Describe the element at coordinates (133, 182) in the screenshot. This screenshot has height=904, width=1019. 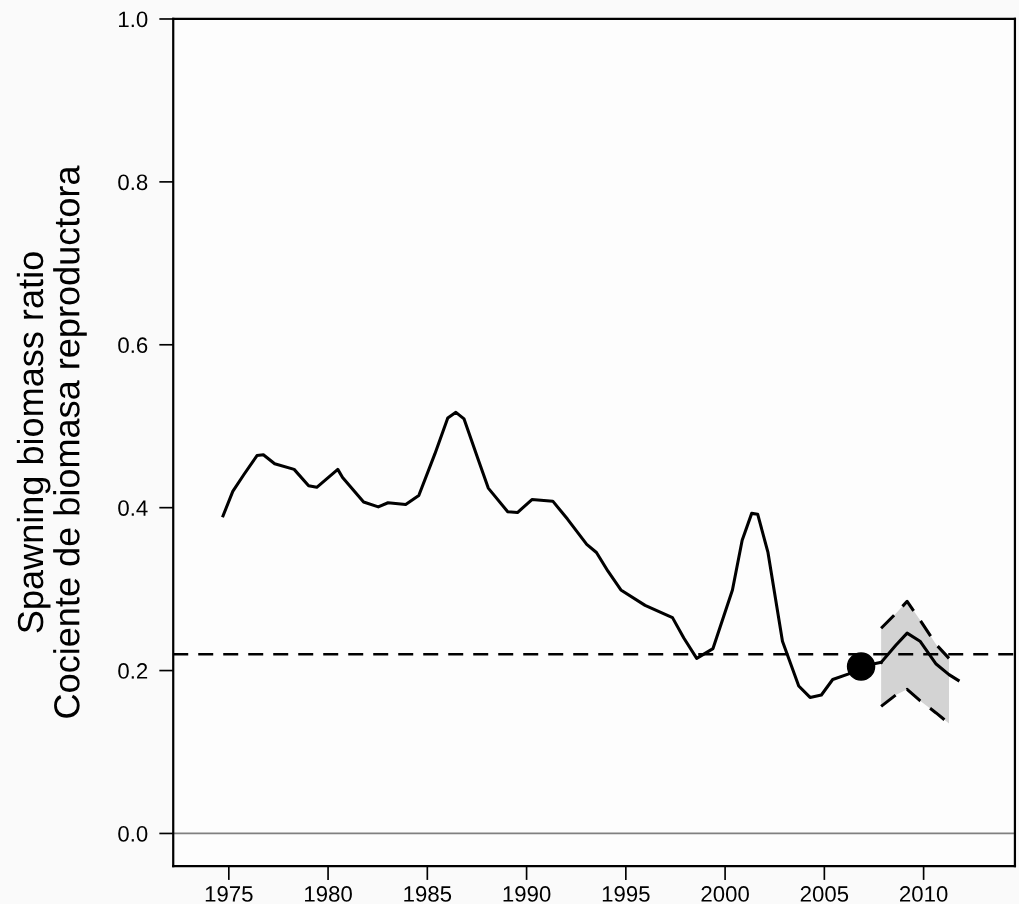
I see `y-tick-label: 0.8` at that location.